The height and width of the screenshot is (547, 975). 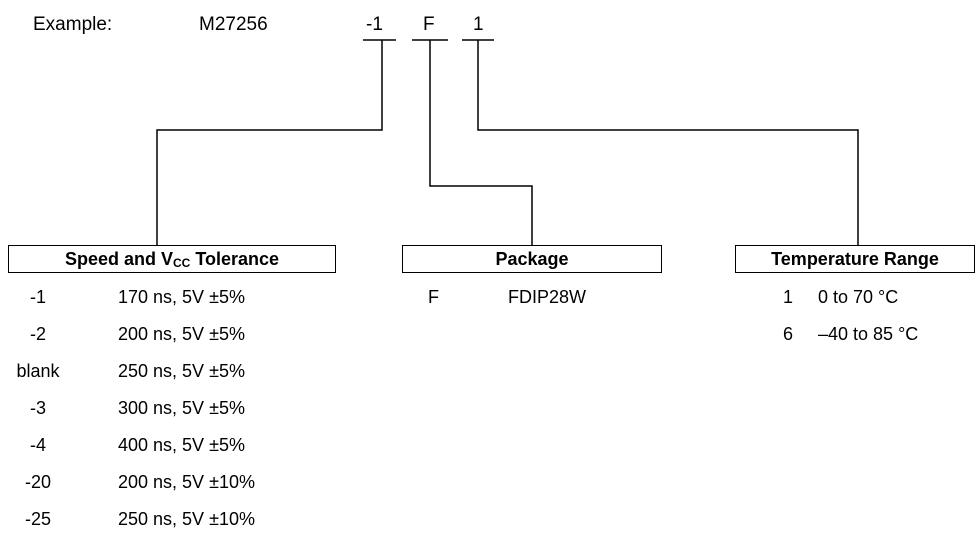 What do you see at coordinates (181, 297) in the screenshot?
I see `speed-desc-cell: 170 ns, 5V ±5%` at bounding box center [181, 297].